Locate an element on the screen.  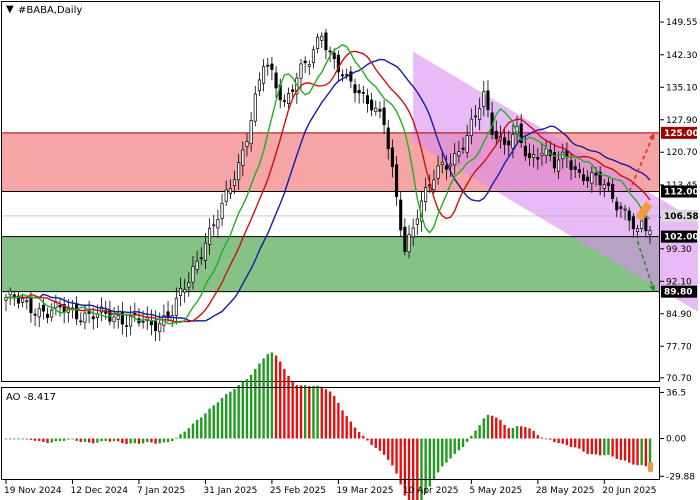
price-tick-label: 149.55 is located at coordinates (682, 23).